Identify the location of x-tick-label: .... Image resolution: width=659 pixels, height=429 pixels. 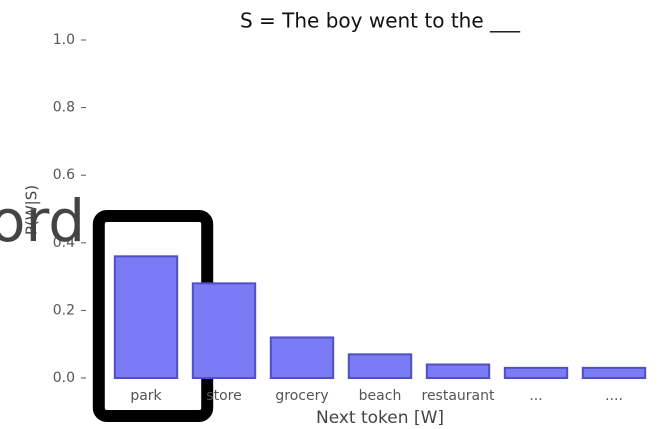
(535, 396).